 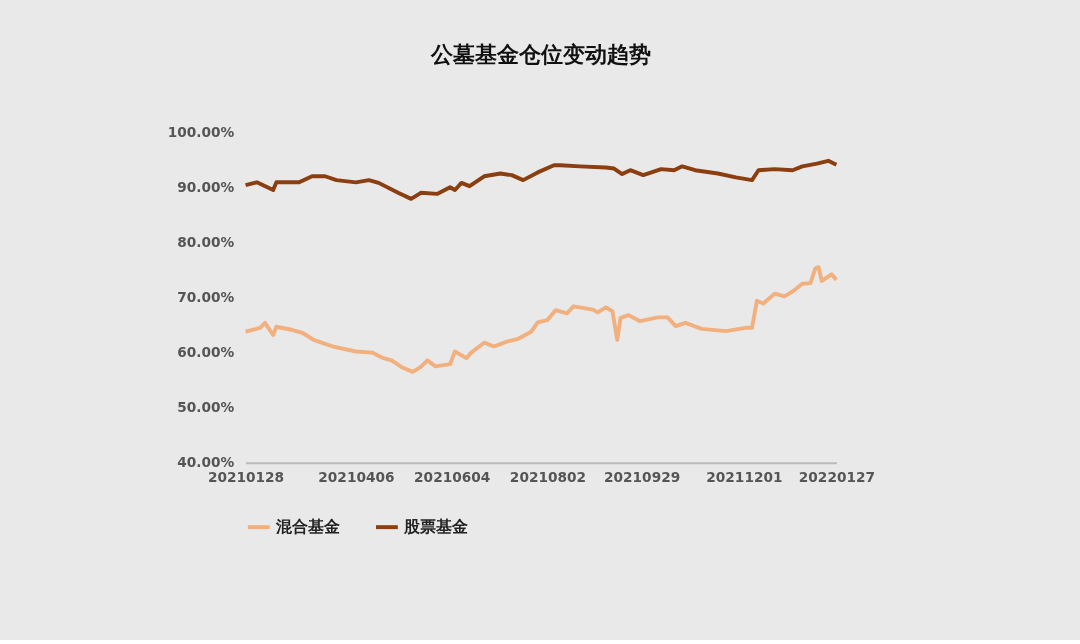 I want to click on legend-label: 混合基金, so click(x=307, y=527).